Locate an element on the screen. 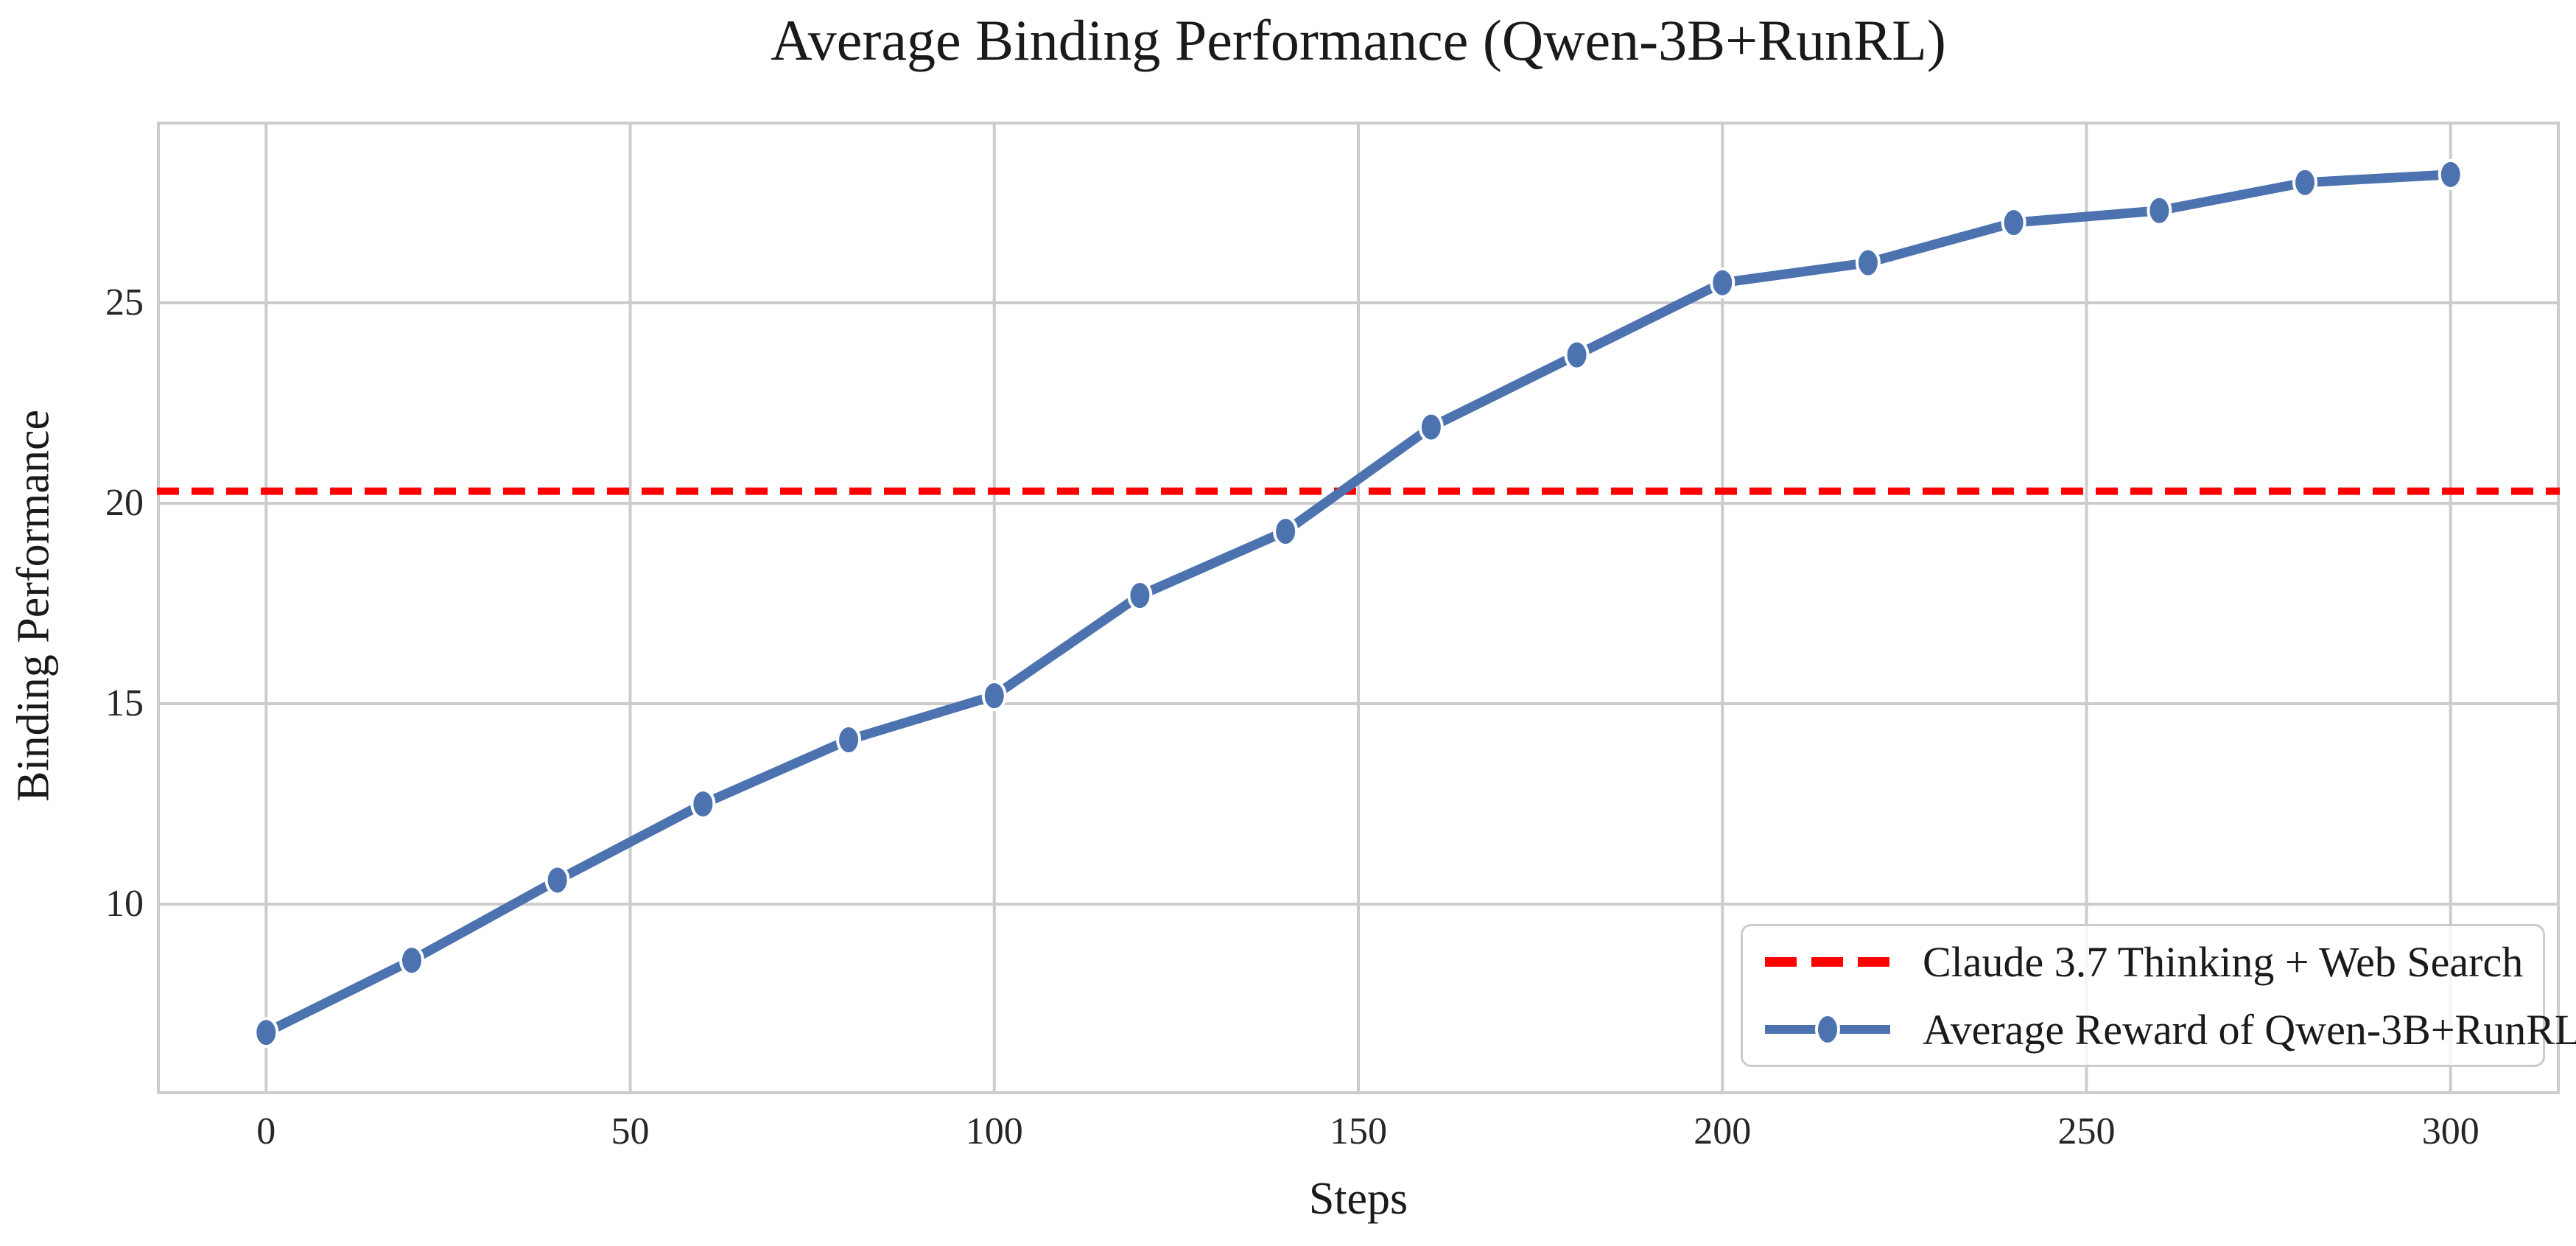 This screenshot has width=2576, height=1246. legend-label-claude: Claude 3.7 Thinking + Web Search is located at coordinates (2223, 961).